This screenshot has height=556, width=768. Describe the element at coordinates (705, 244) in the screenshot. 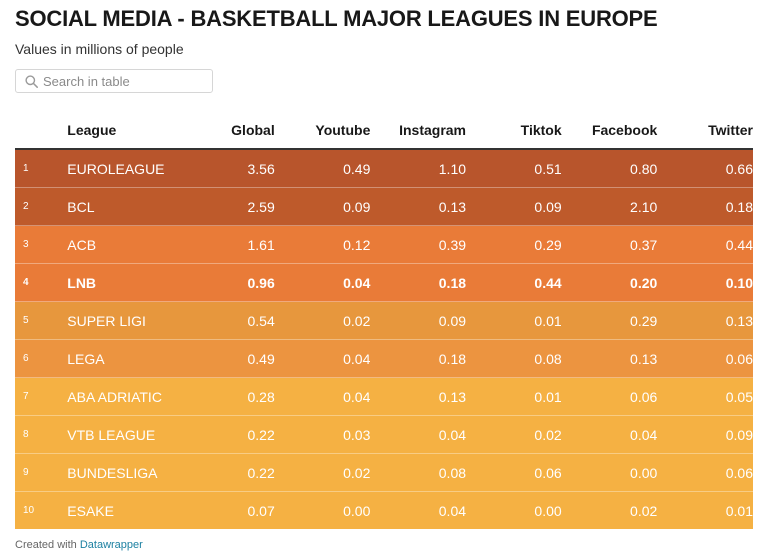

I see `cell-twitter: 0.44` at that location.